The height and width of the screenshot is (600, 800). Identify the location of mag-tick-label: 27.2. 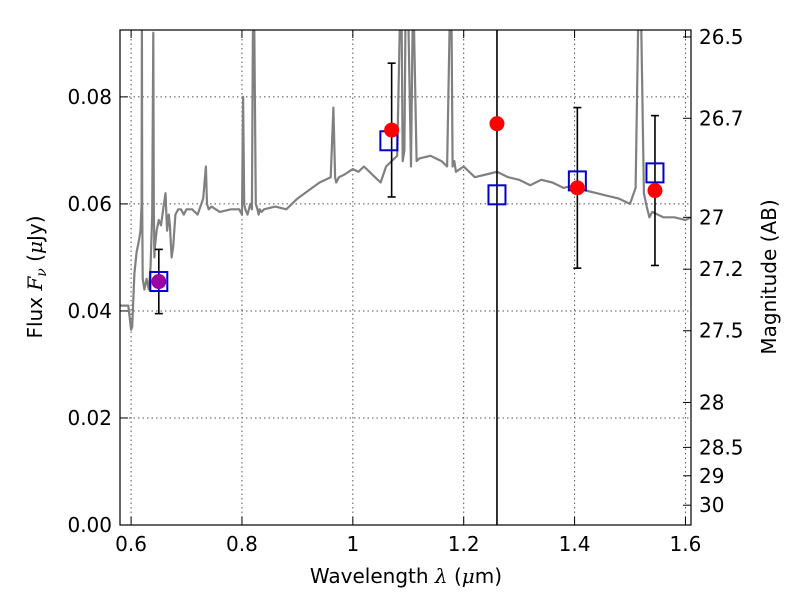
(721, 269).